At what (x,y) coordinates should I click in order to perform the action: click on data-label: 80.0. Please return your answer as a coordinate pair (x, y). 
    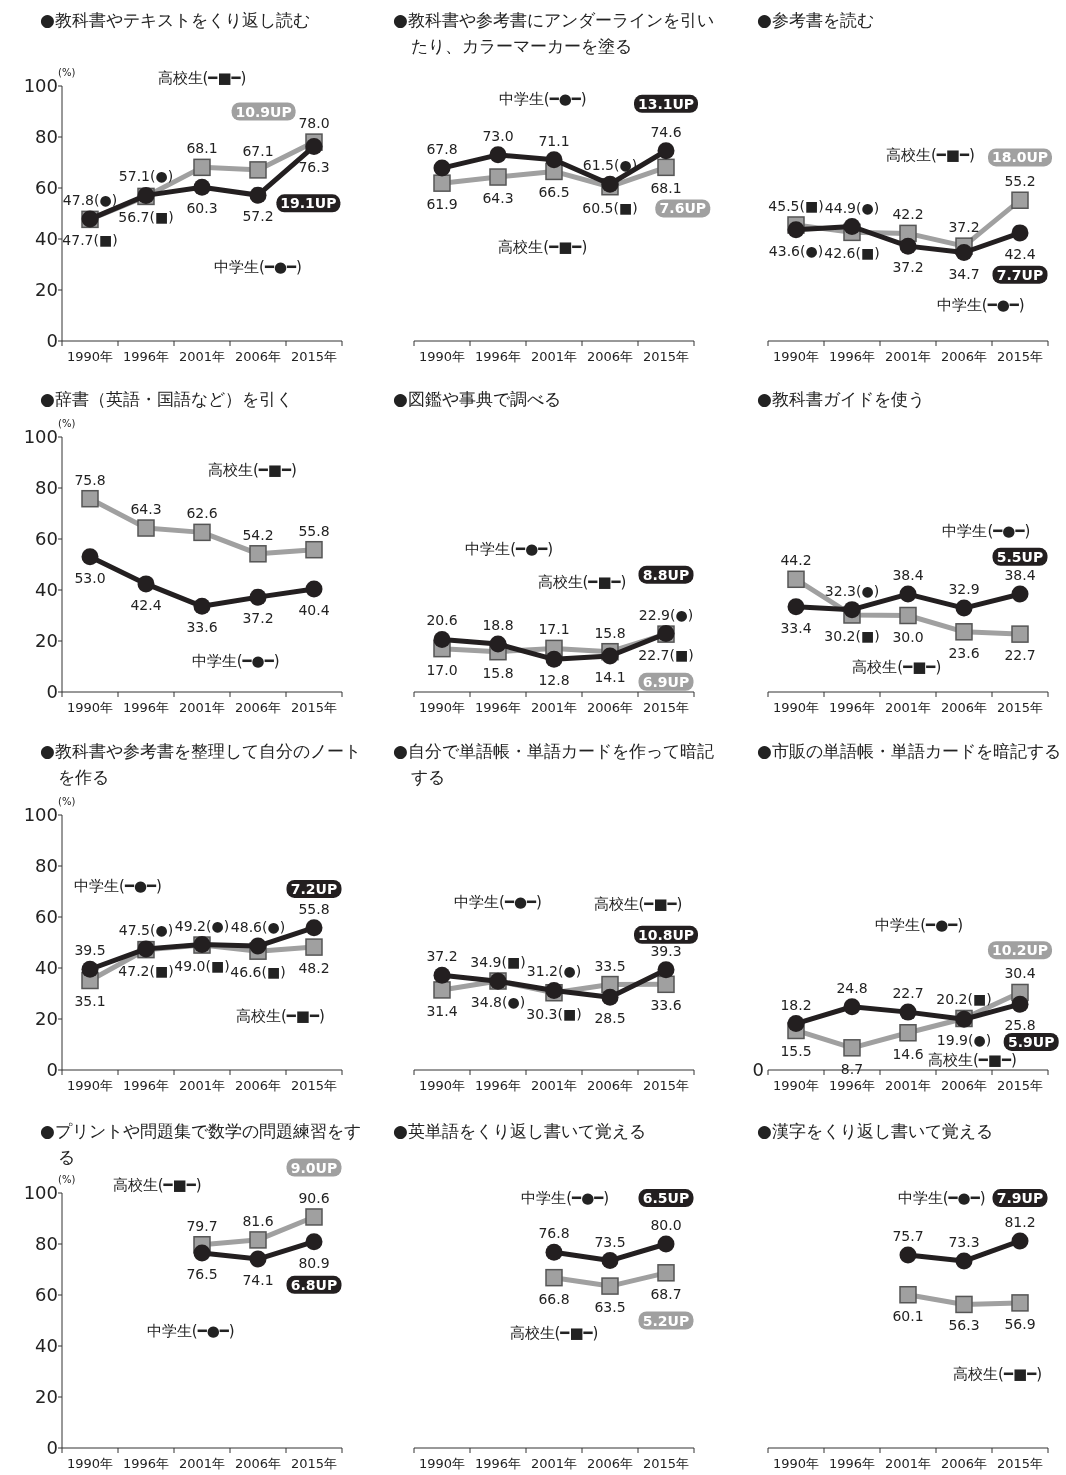
    Looking at the image, I should click on (666, 1225).